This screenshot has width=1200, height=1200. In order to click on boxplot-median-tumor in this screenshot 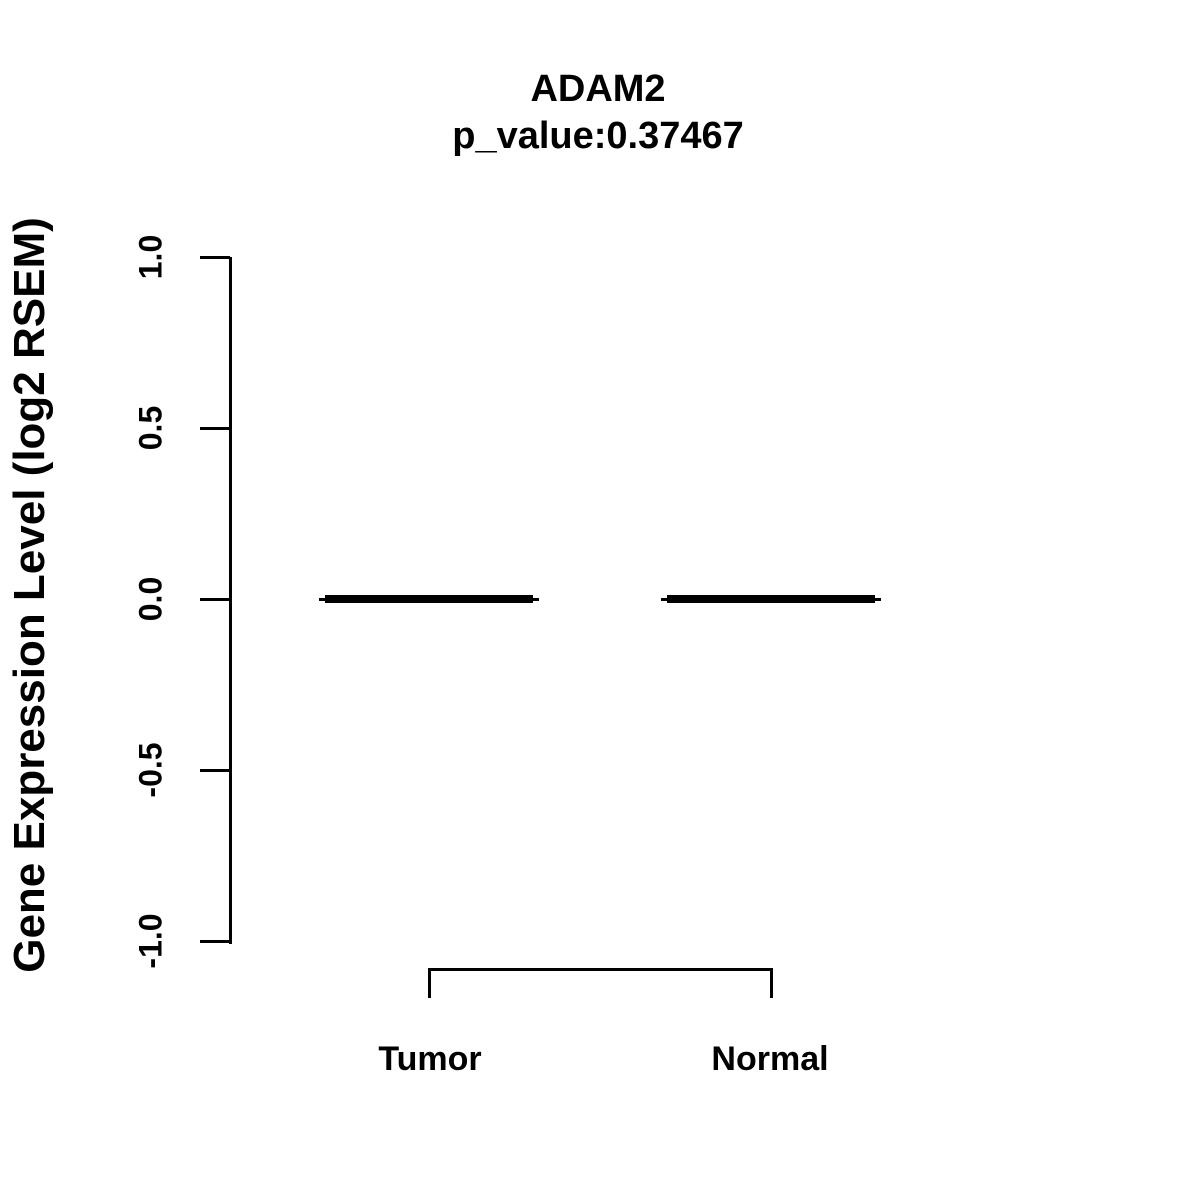, I will do `click(429, 599)`.